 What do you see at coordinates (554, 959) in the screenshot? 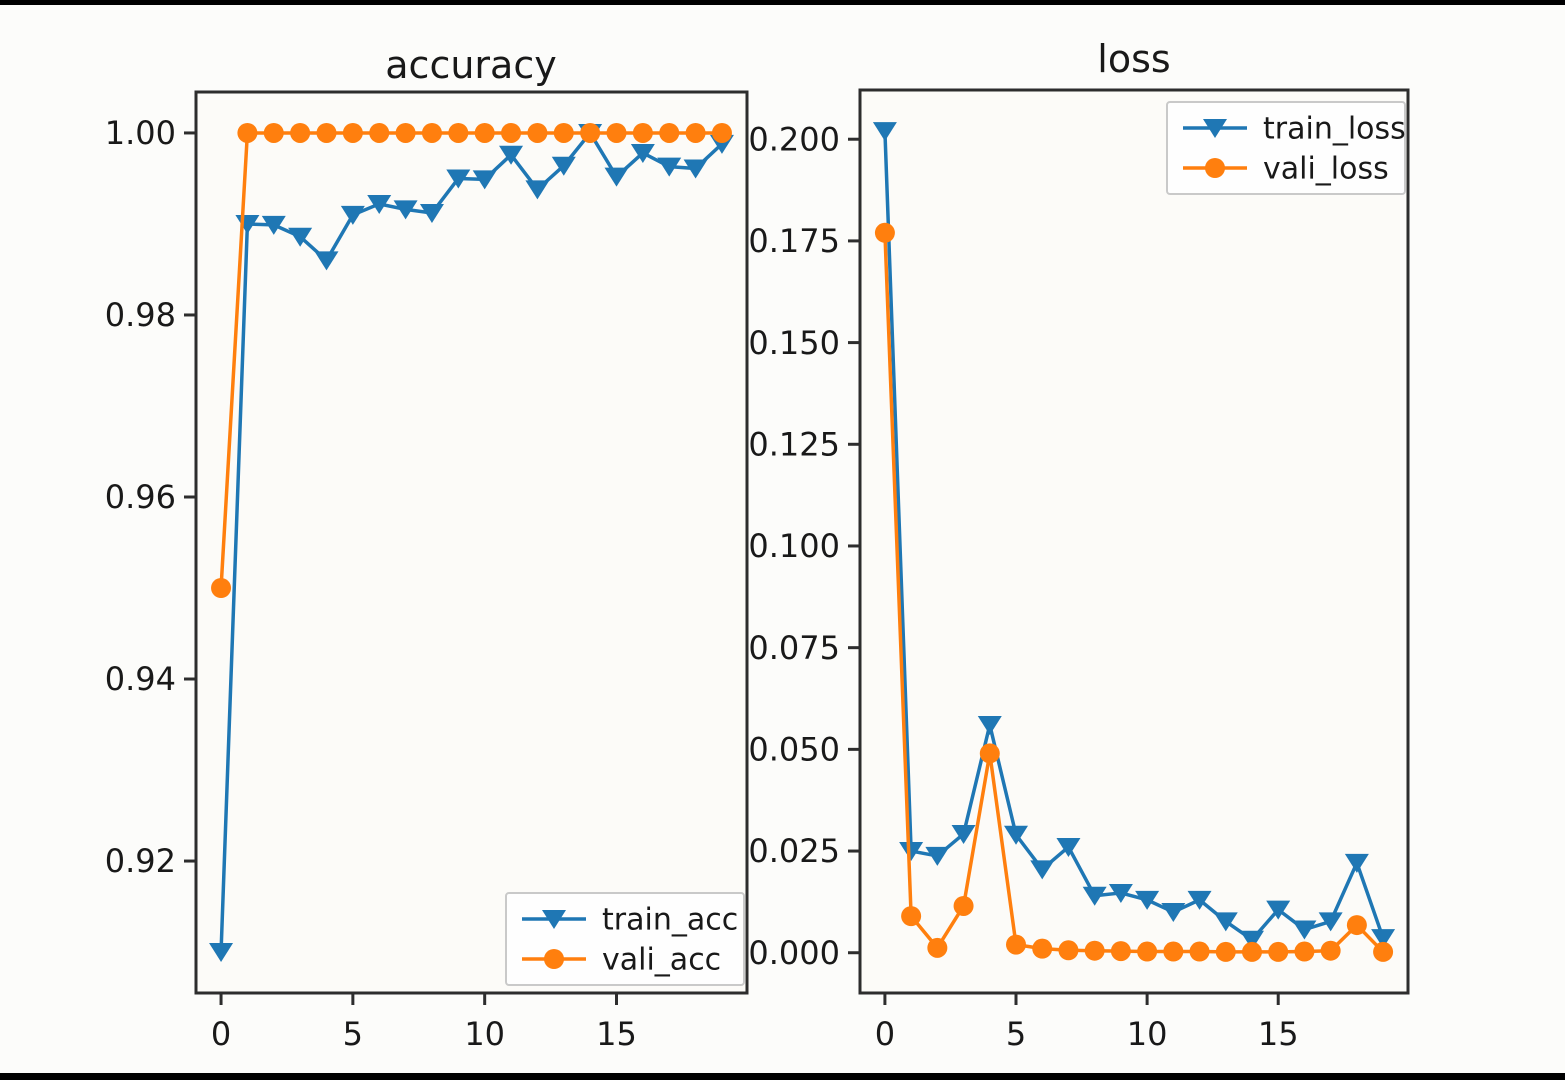
I see `legend-vali_acc-marker` at bounding box center [554, 959].